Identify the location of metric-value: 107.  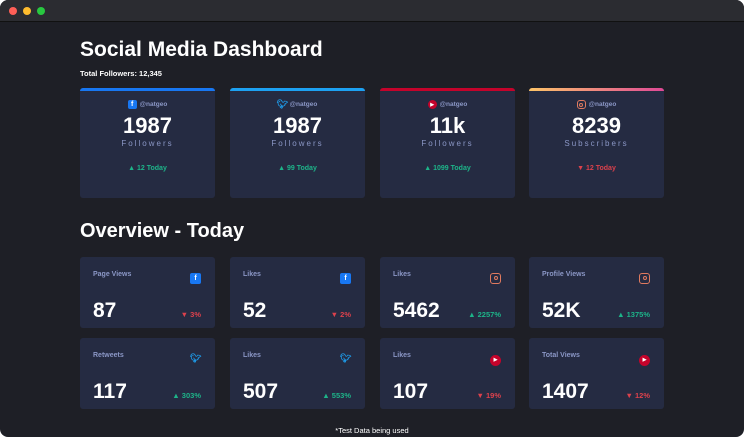
(411, 391).